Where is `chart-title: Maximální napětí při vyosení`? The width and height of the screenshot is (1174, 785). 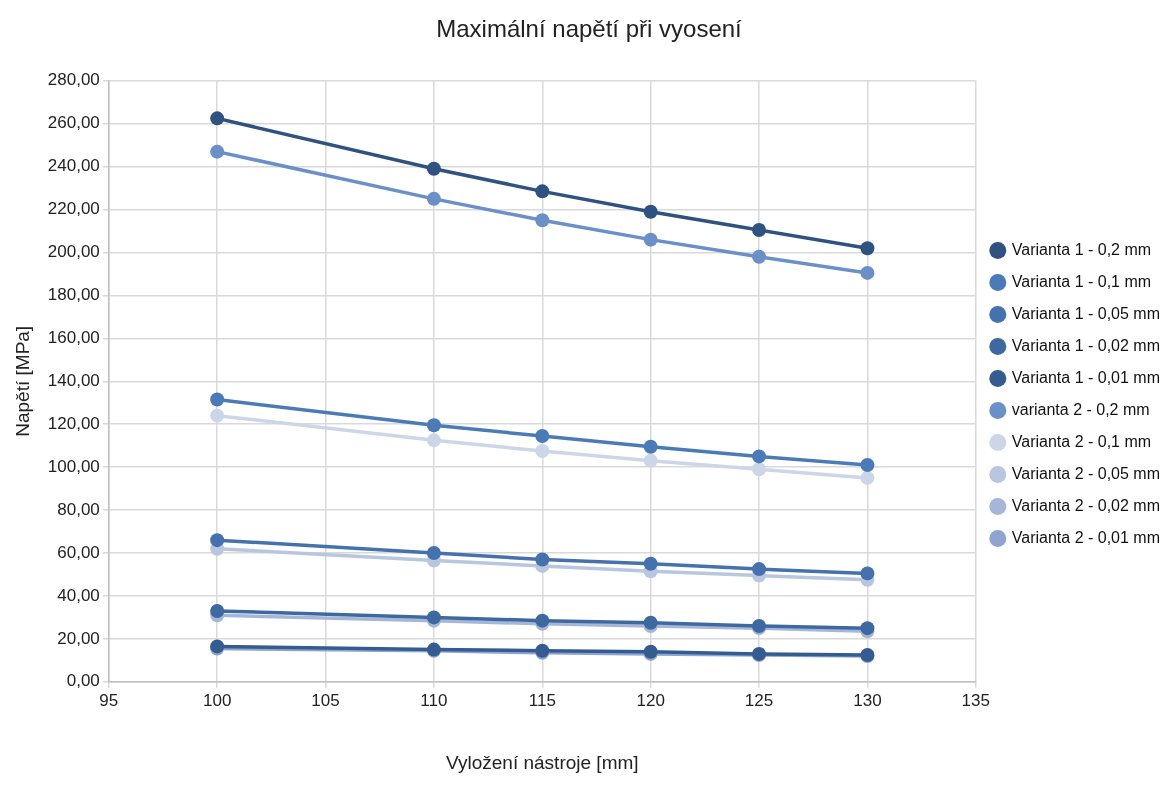 chart-title: Maximální napětí při vyosení is located at coordinates (589, 29).